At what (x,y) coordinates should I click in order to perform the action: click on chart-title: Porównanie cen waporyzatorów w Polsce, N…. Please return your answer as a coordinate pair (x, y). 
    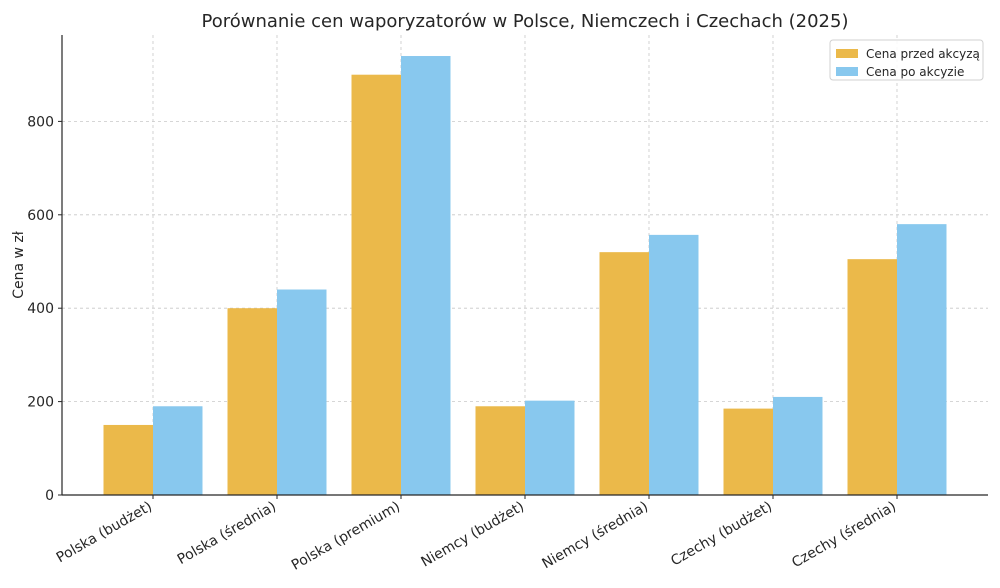
    Looking at the image, I should click on (525, 21).